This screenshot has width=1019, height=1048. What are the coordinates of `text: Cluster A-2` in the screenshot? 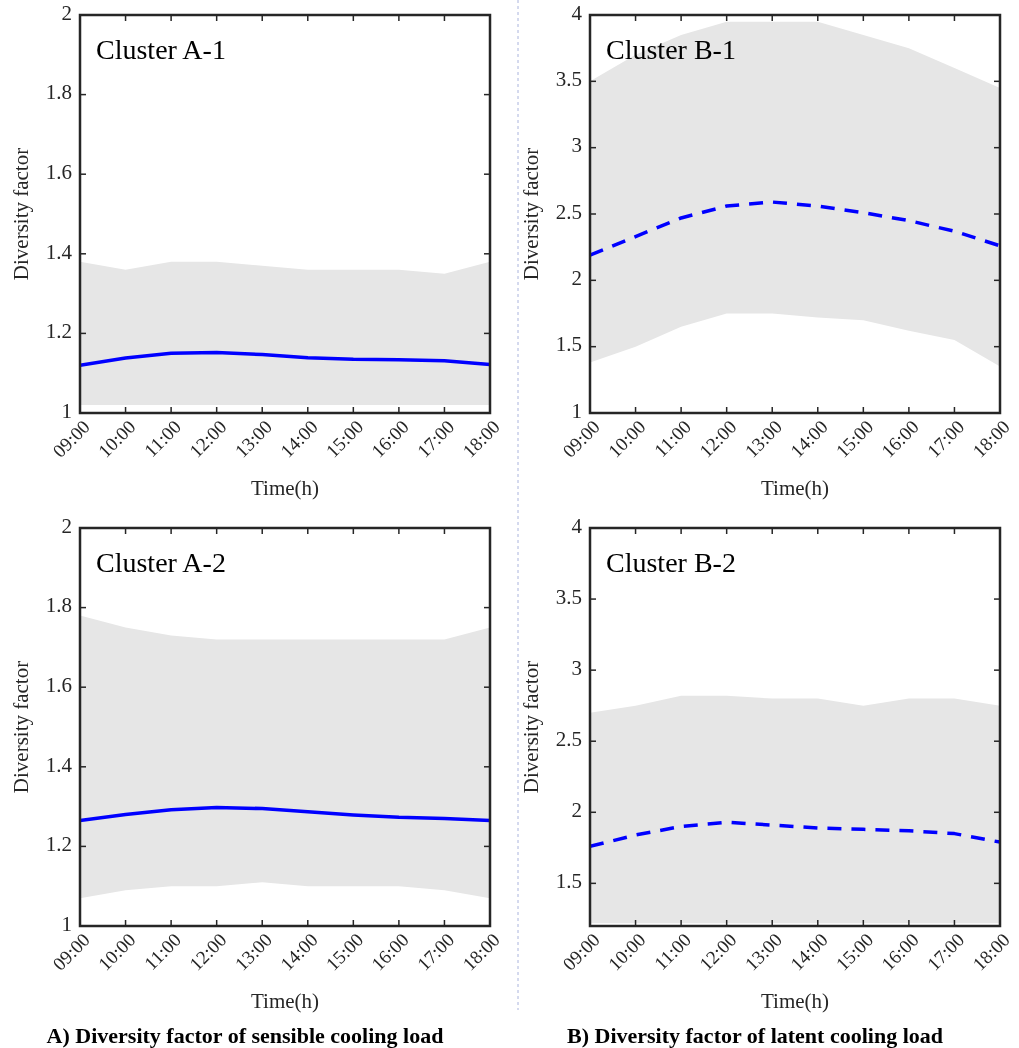 It's located at (161, 562).